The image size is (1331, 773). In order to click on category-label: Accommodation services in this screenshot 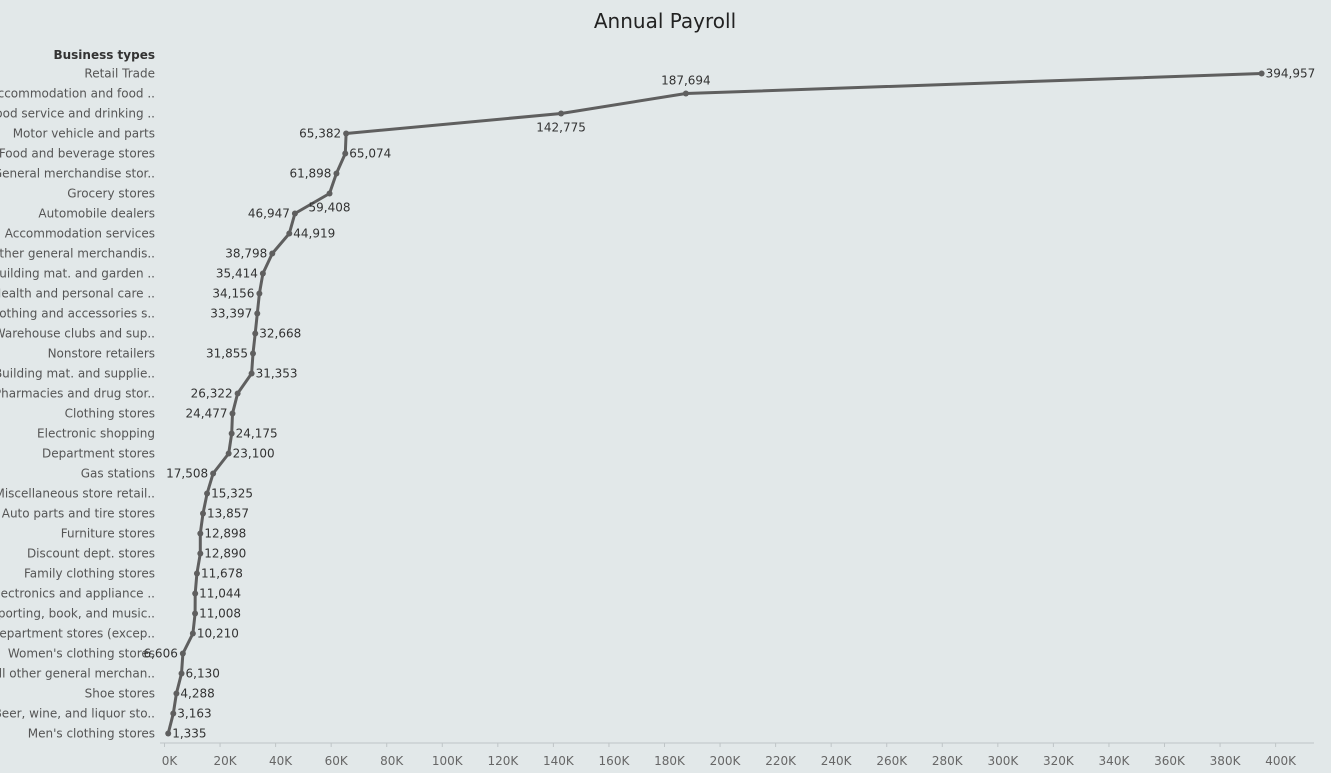, I will do `click(80, 234)`.